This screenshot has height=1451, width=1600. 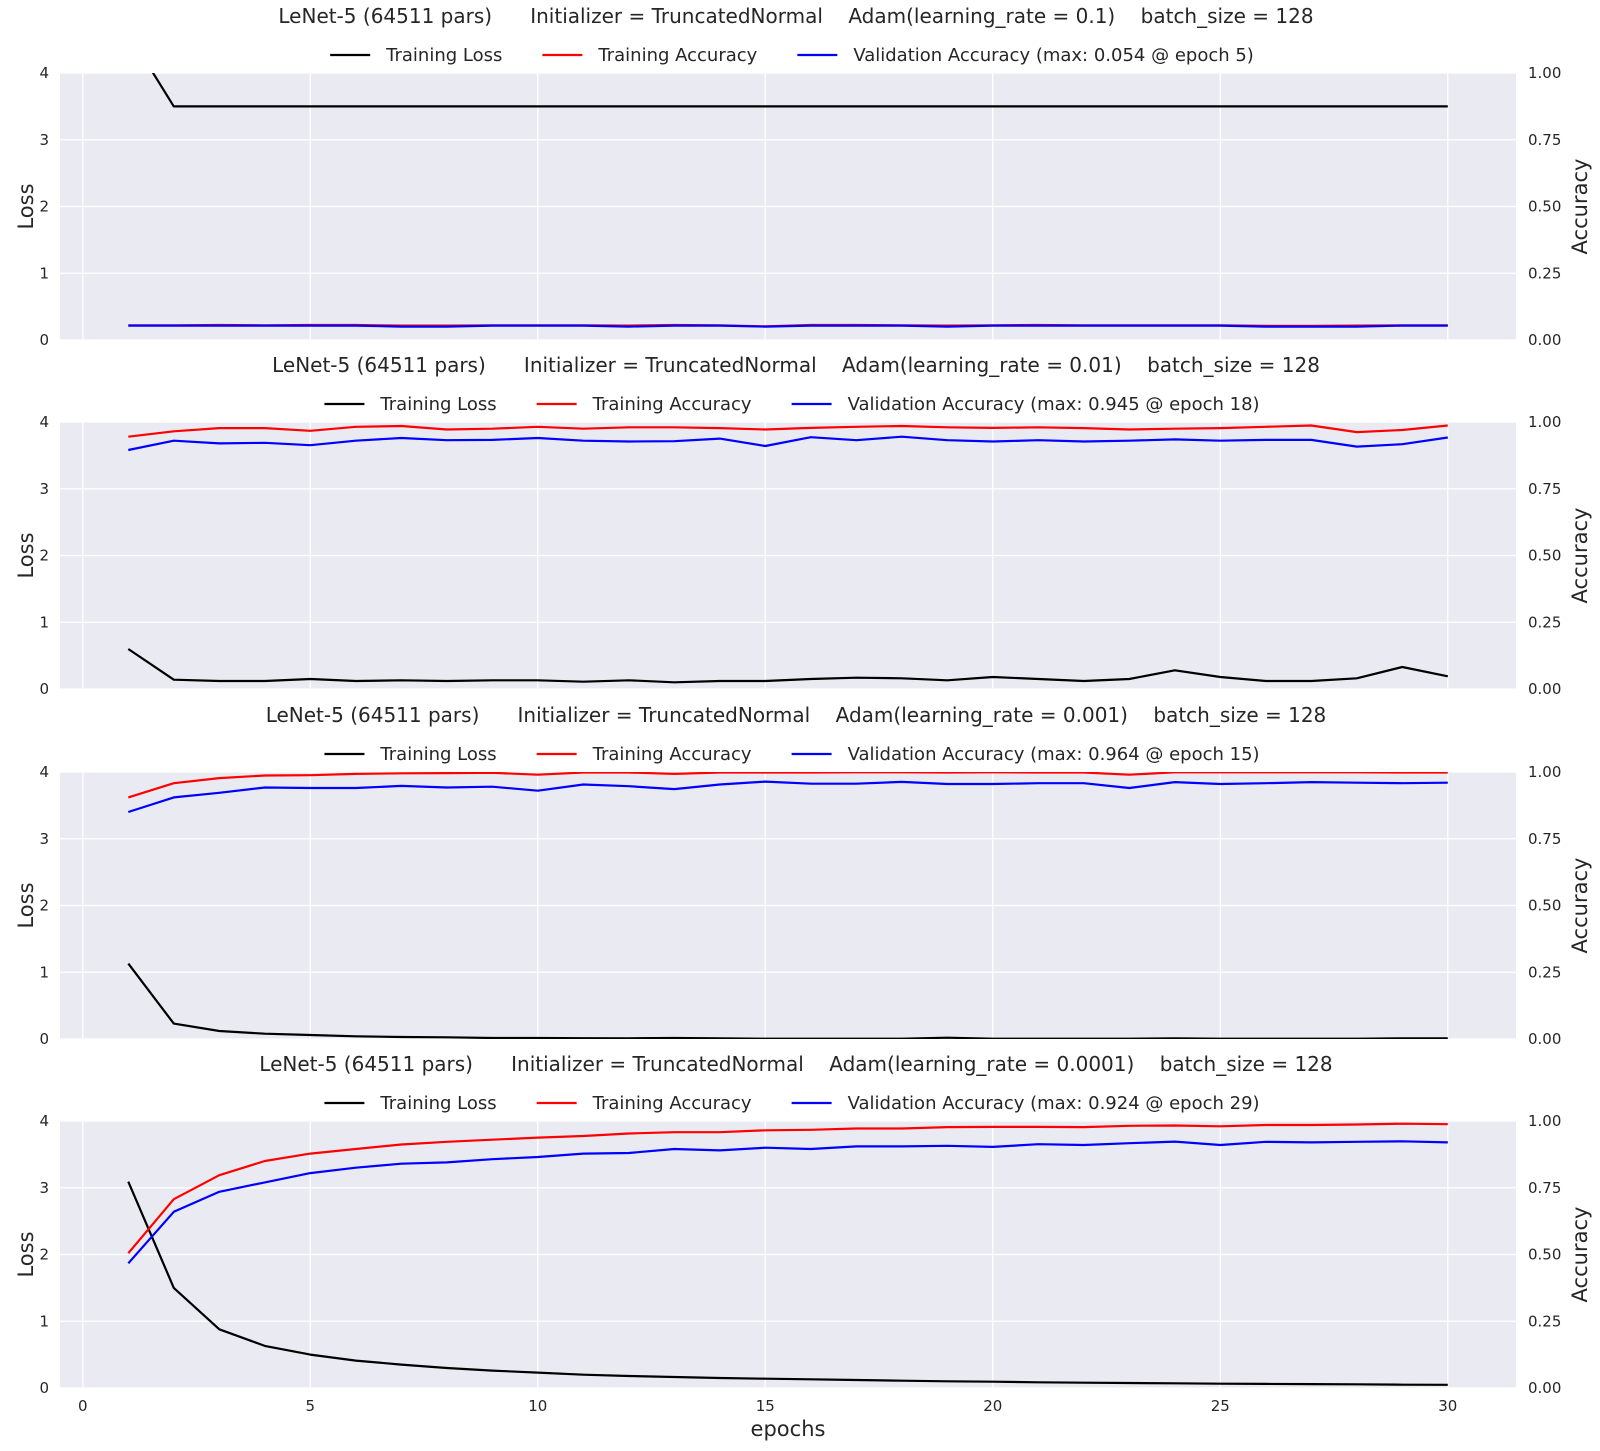 I want to click on x-tick-label: 30, so click(x=1447, y=1406).